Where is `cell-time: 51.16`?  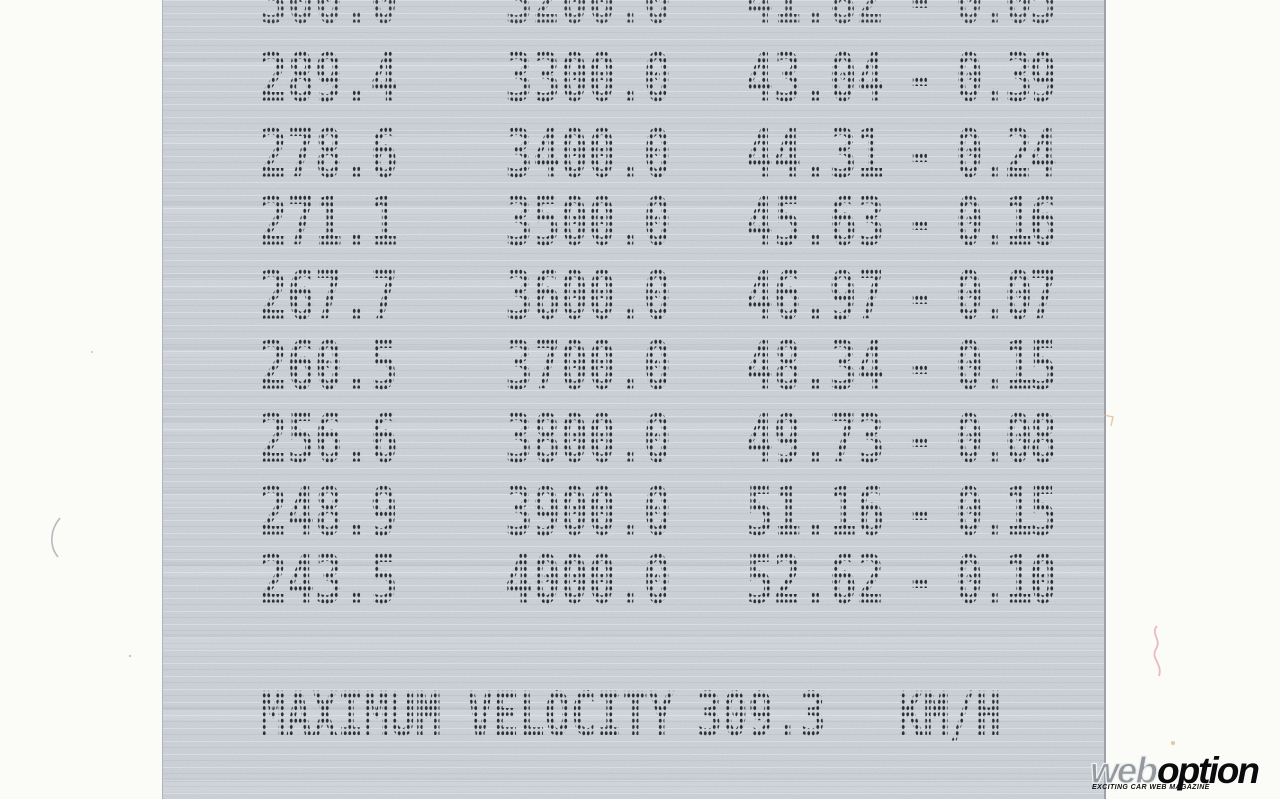
cell-time: 51.16 is located at coordinates (815, 511).